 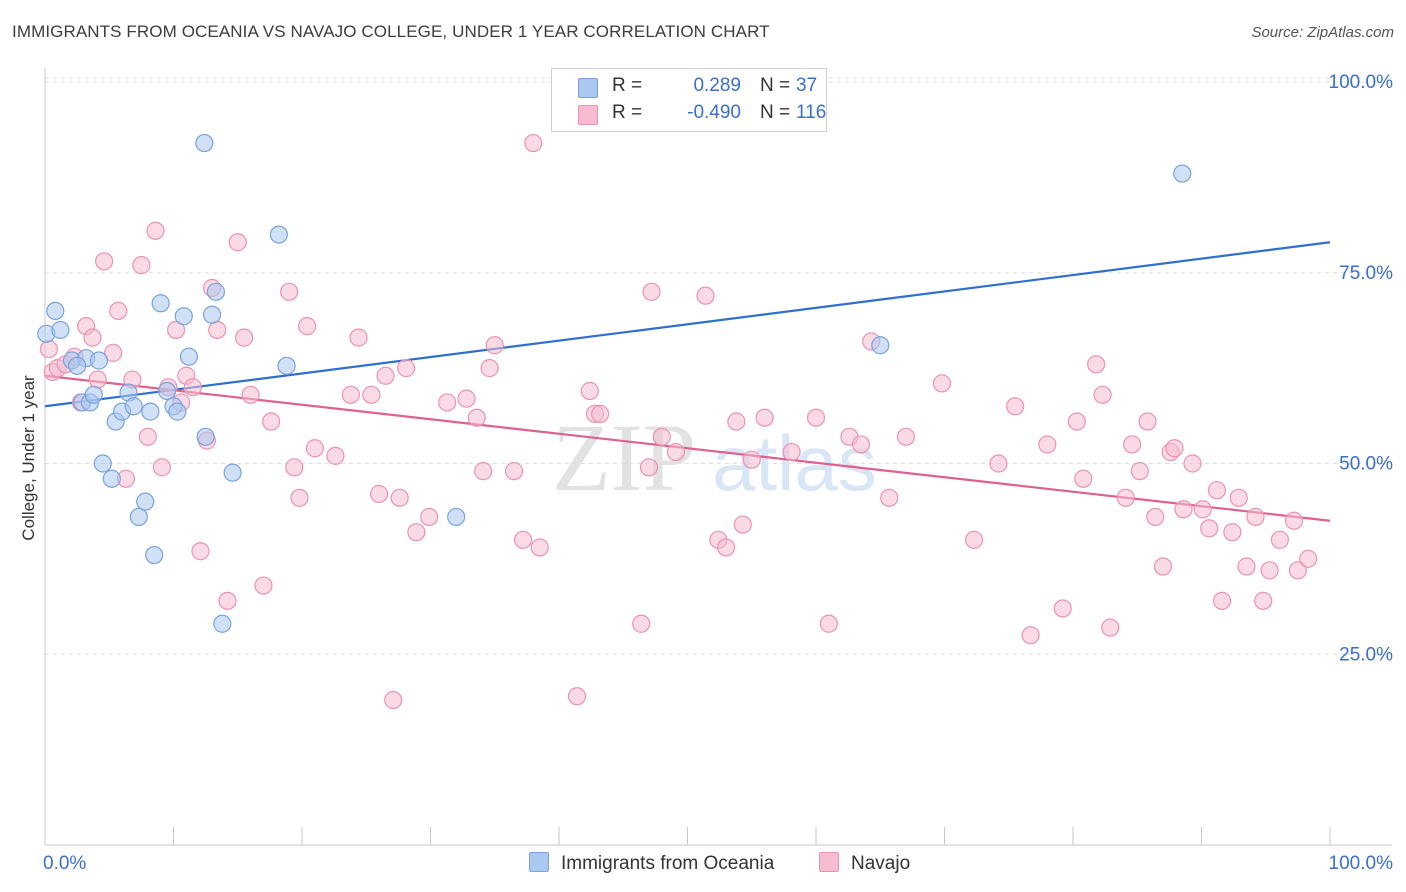 I want to click on legend-swatch-oceania, so click(x=588, y=88).